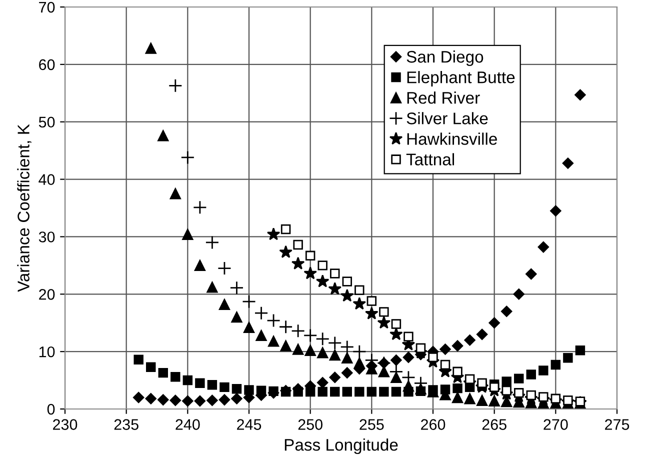 The image size is (662, 474). What do you see at coordinates (433, 424) in the screenshot?
I see `x-tick-label: 260` at bounding box center [433, 424].